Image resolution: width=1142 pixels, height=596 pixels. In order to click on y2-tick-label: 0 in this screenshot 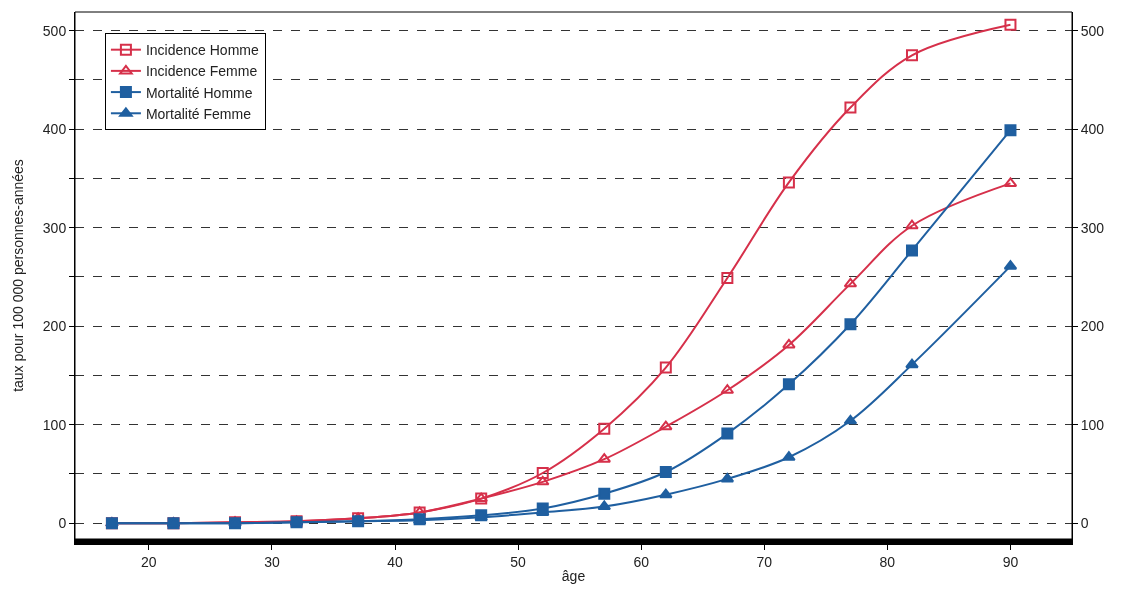, I will do `click(1084, 523)`.